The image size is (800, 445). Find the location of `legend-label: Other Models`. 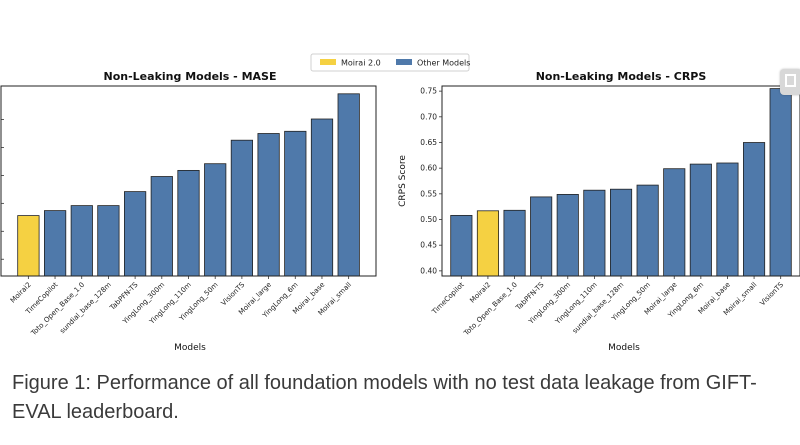

legend-label: Other Models is located at coordinates (443, 63).